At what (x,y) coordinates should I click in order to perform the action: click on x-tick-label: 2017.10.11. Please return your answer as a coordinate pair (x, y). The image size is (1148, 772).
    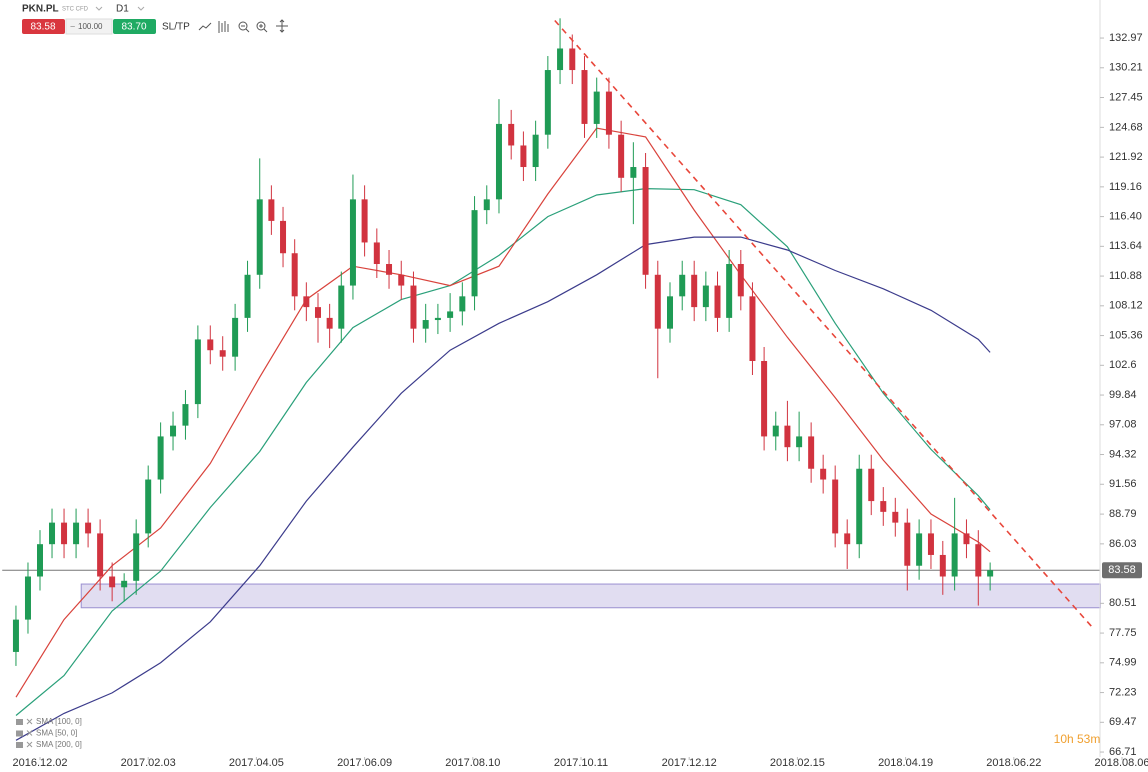
    Looking at the image, I should click on (581, 763).